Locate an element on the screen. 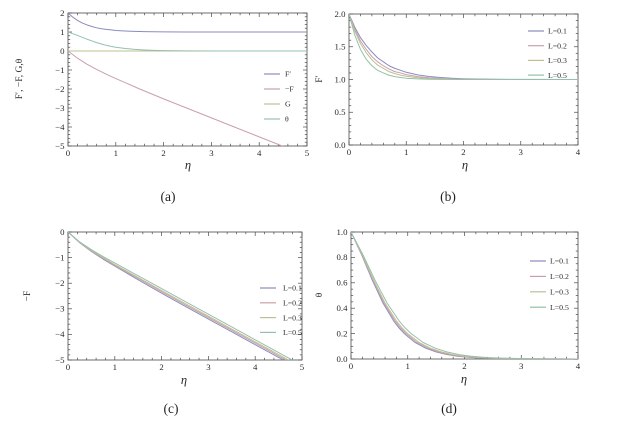 This screenshot has width=628, height=435. legend-label: θ is located at coordinates (287, 119).